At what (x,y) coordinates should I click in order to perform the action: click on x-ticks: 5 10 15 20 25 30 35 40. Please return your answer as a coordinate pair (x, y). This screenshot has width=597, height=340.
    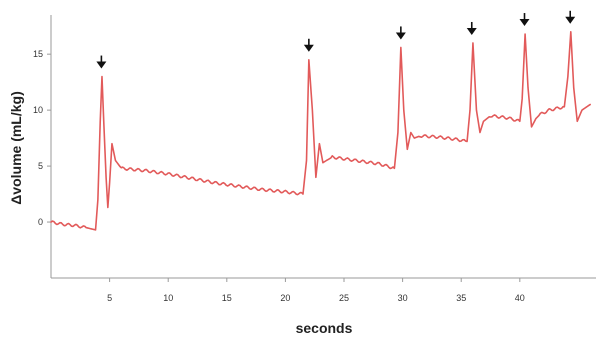
    Looking at the image, I should click on (316, 290).